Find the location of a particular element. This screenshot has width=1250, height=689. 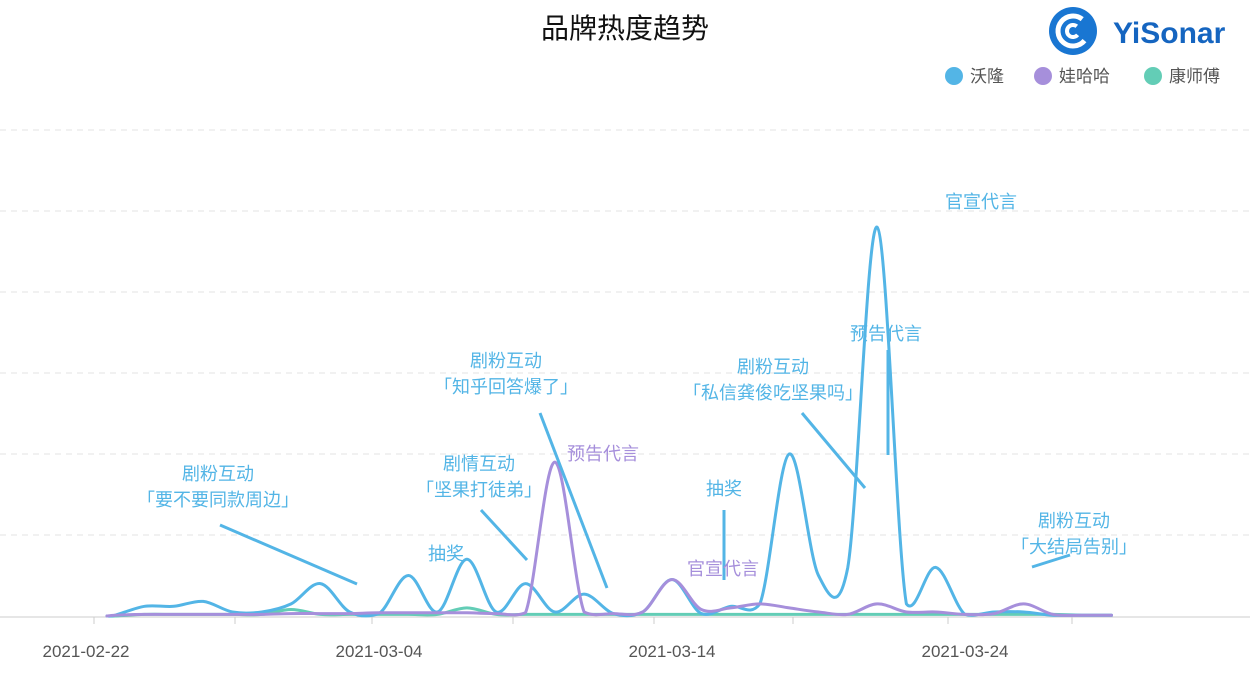

legend: 沃隆 娃哈哈 康师傅 is located at coordinates (1082, 77).